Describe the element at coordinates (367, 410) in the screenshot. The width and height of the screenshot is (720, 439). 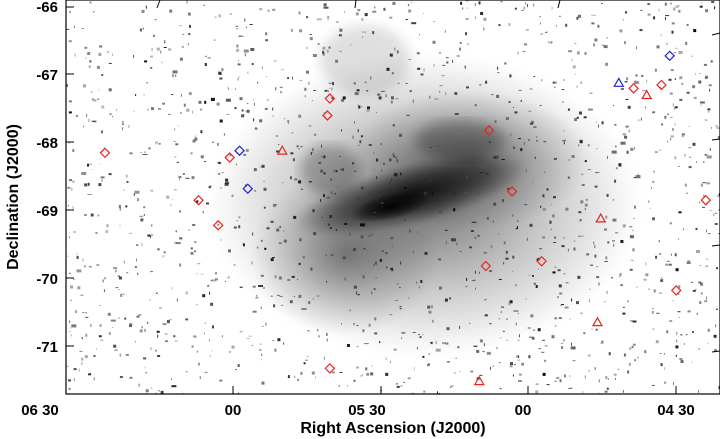
I see `x-tick-label: 05 30` at that location.